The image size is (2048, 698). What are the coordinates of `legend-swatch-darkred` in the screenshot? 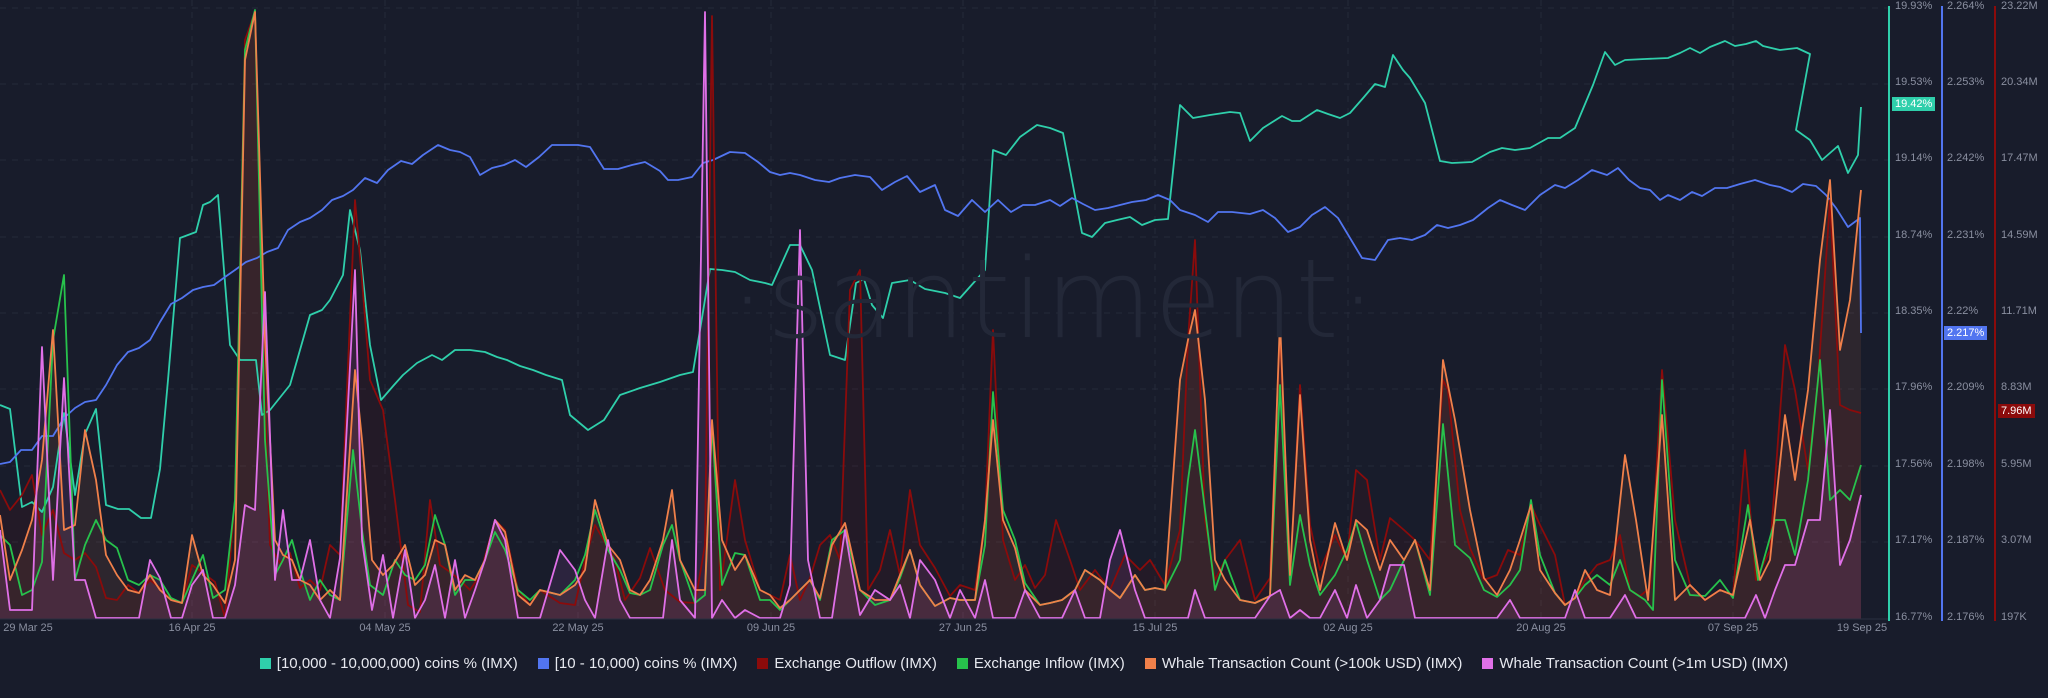 It's located at (763, 663).